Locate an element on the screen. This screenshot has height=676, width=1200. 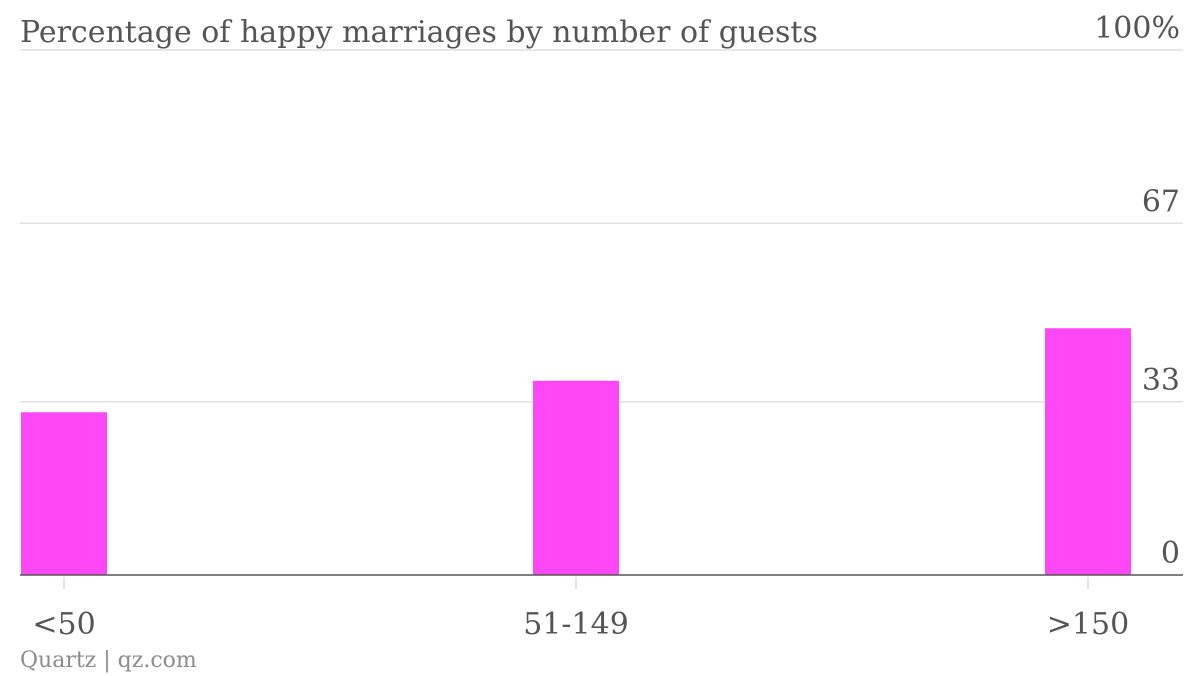
x-tick-label: <50 is located at coordinates (63, 624).